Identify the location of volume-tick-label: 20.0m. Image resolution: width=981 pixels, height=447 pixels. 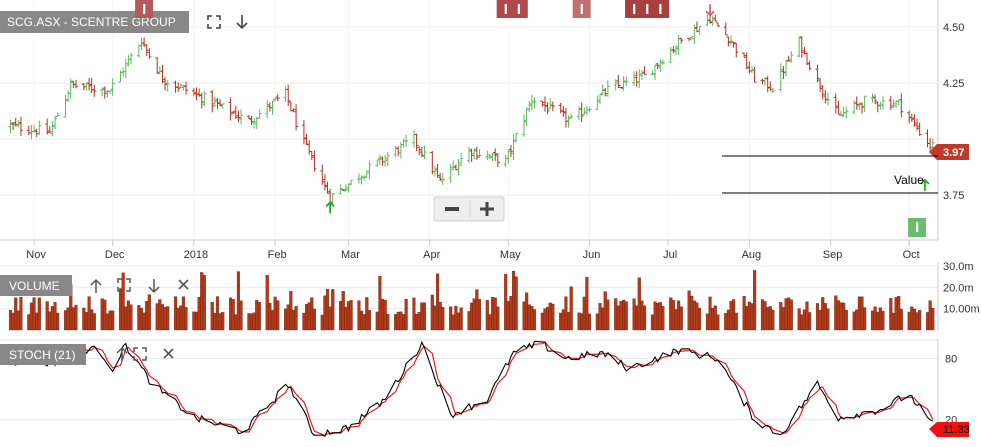
(958, 288).